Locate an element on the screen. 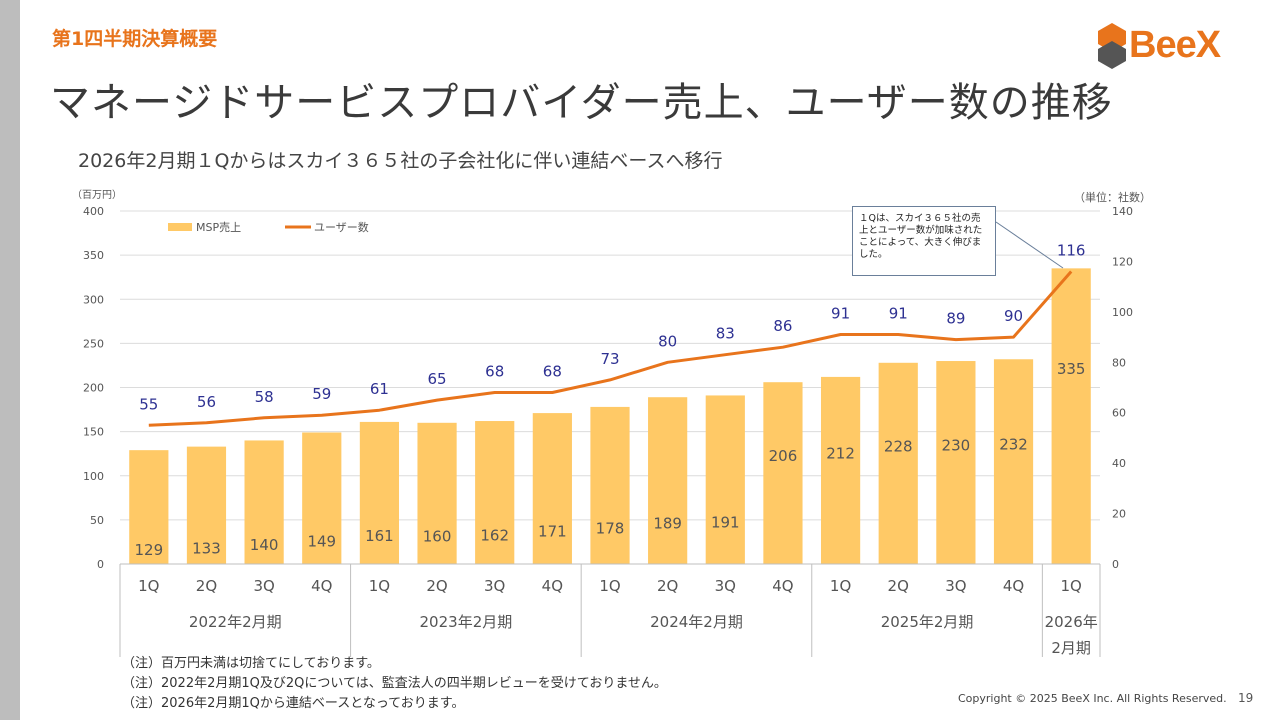 Image resolution: width=1280 pixels, height=720 pixels. logo-text: BeeX is located at coordinates (1175, 45).